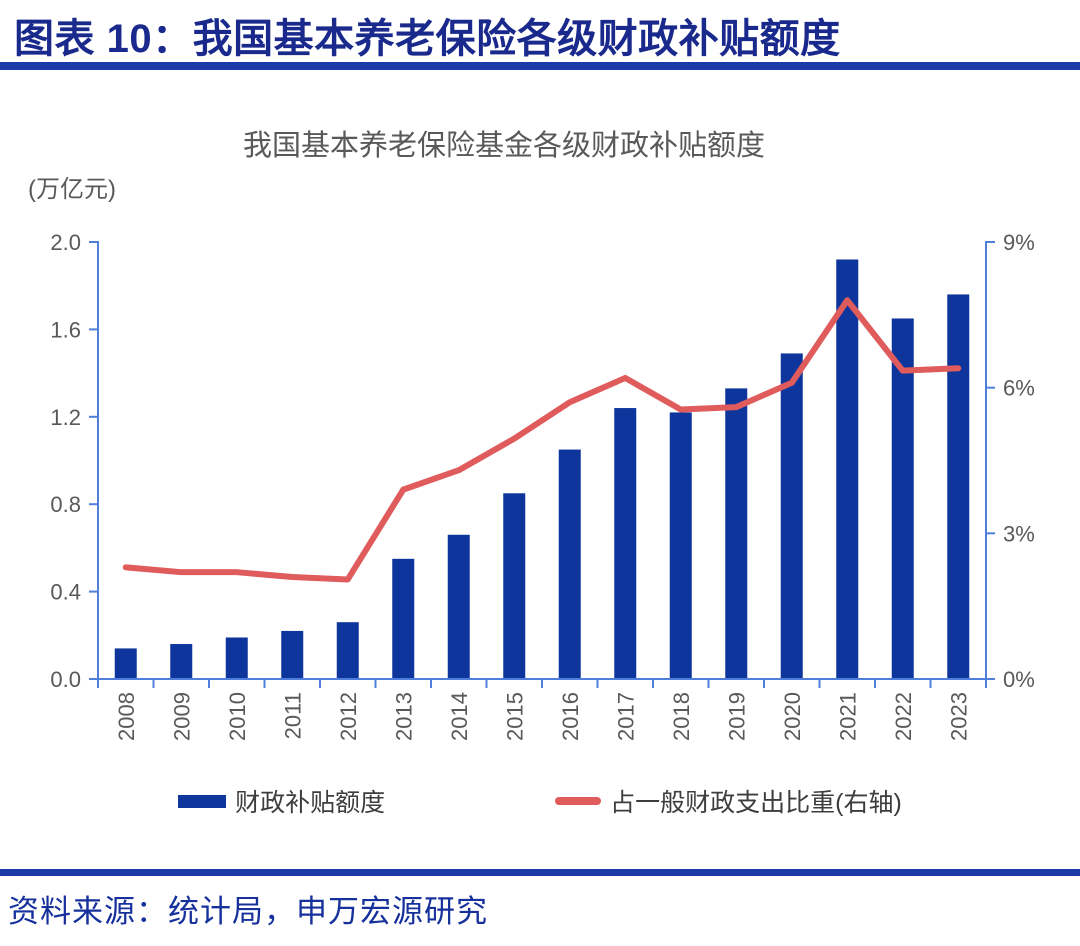  I want to click on bar-2023, so click(958, 486).